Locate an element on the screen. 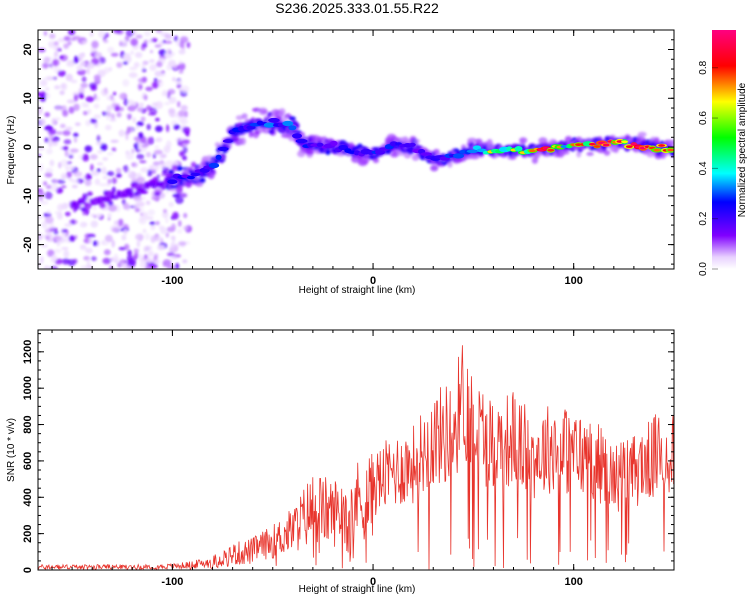 Image resolution: width=750 pixels, height=600 pixels. colorbar-tick-label: 0.6 is located at coordinates (703, 118).